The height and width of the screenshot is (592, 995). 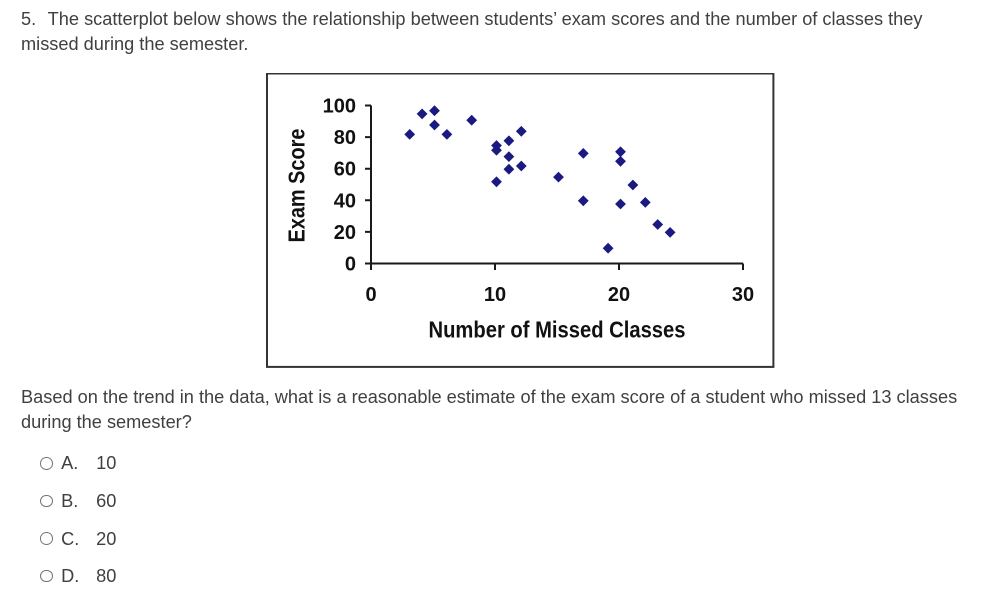 What do you see at coordinates (743, 295) in the screenshot?
I see `svg-text: 30` at bounding box center [743, 295].